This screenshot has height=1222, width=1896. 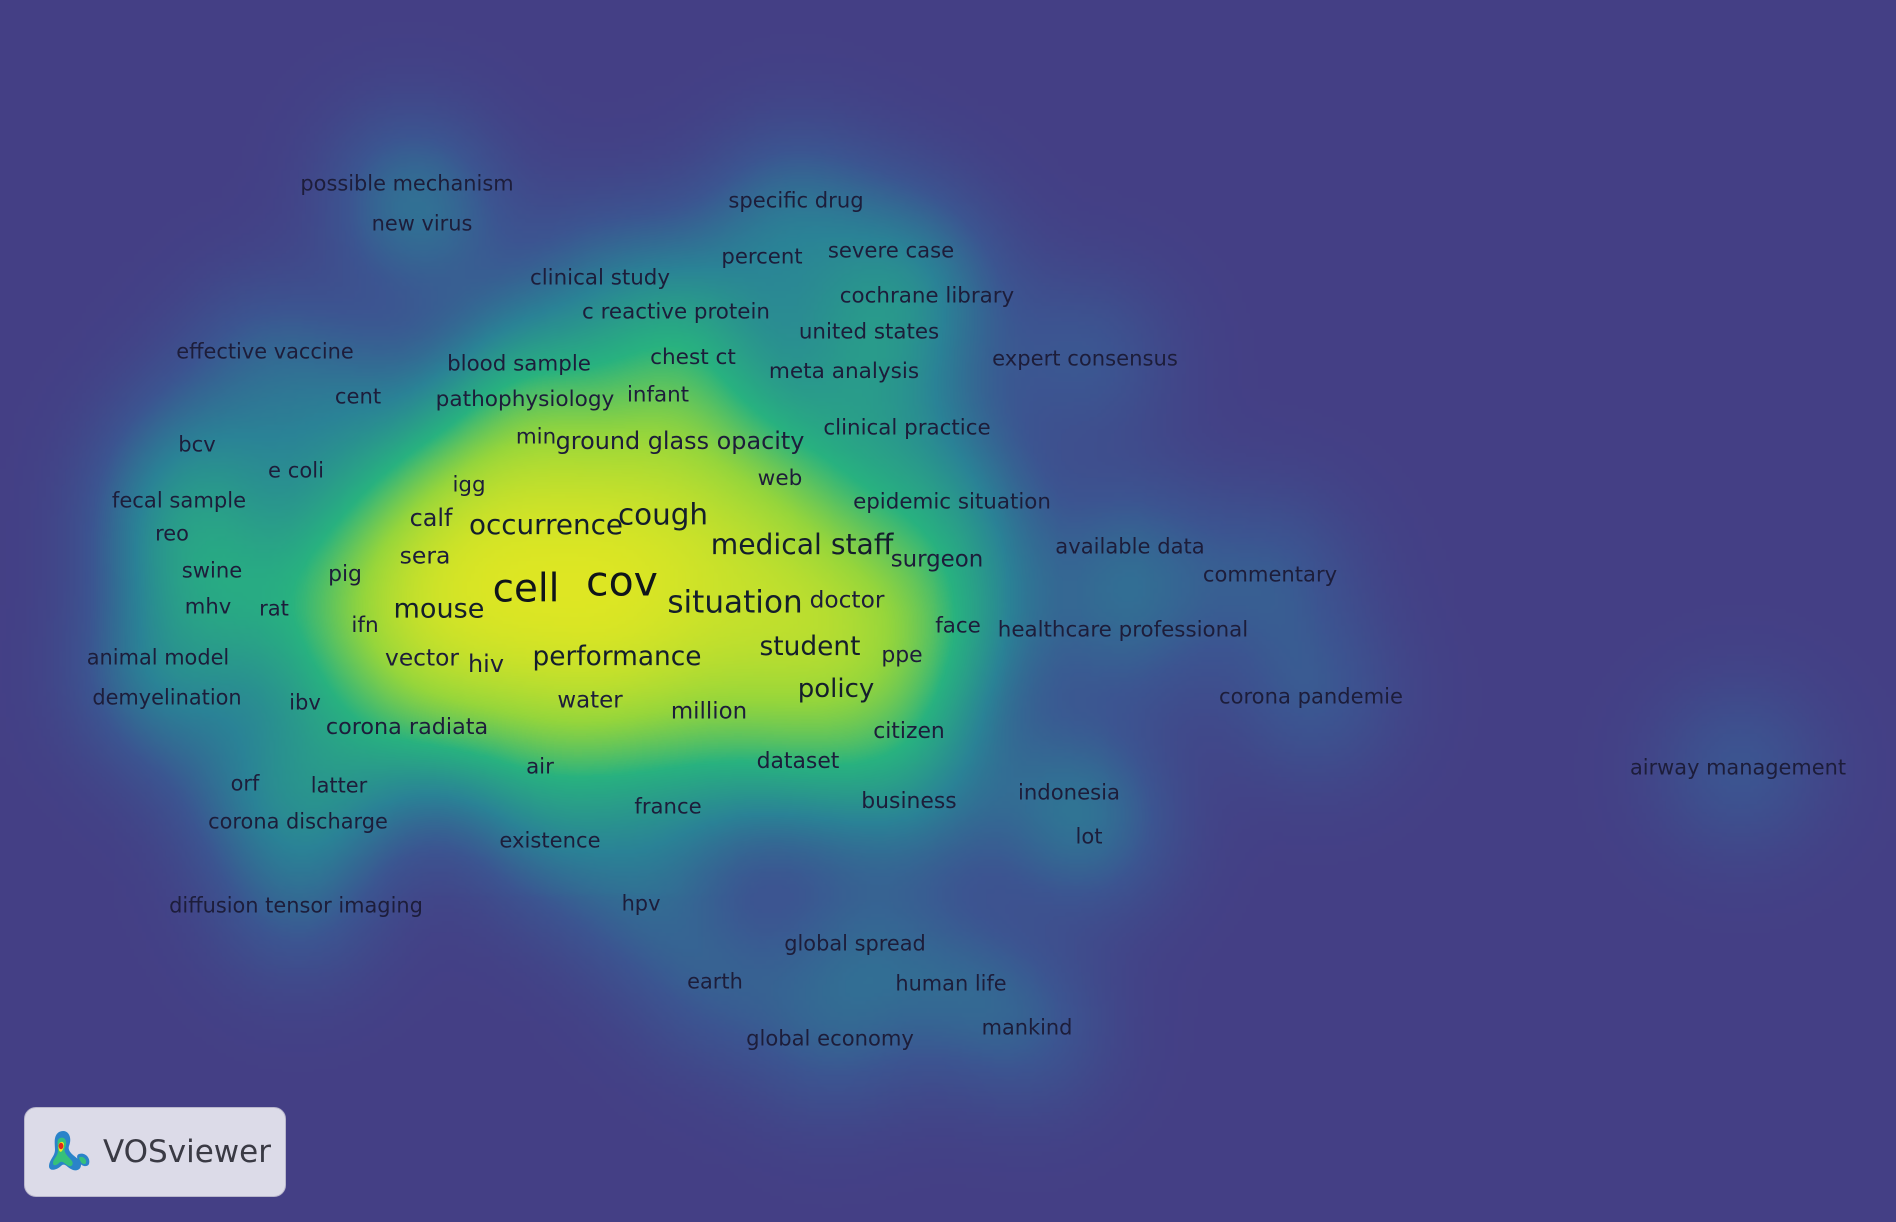 What do you see at coordinates (546, 525) in the screenshot?
I see `term-label: occurrence` at bounding box center [546, 525].